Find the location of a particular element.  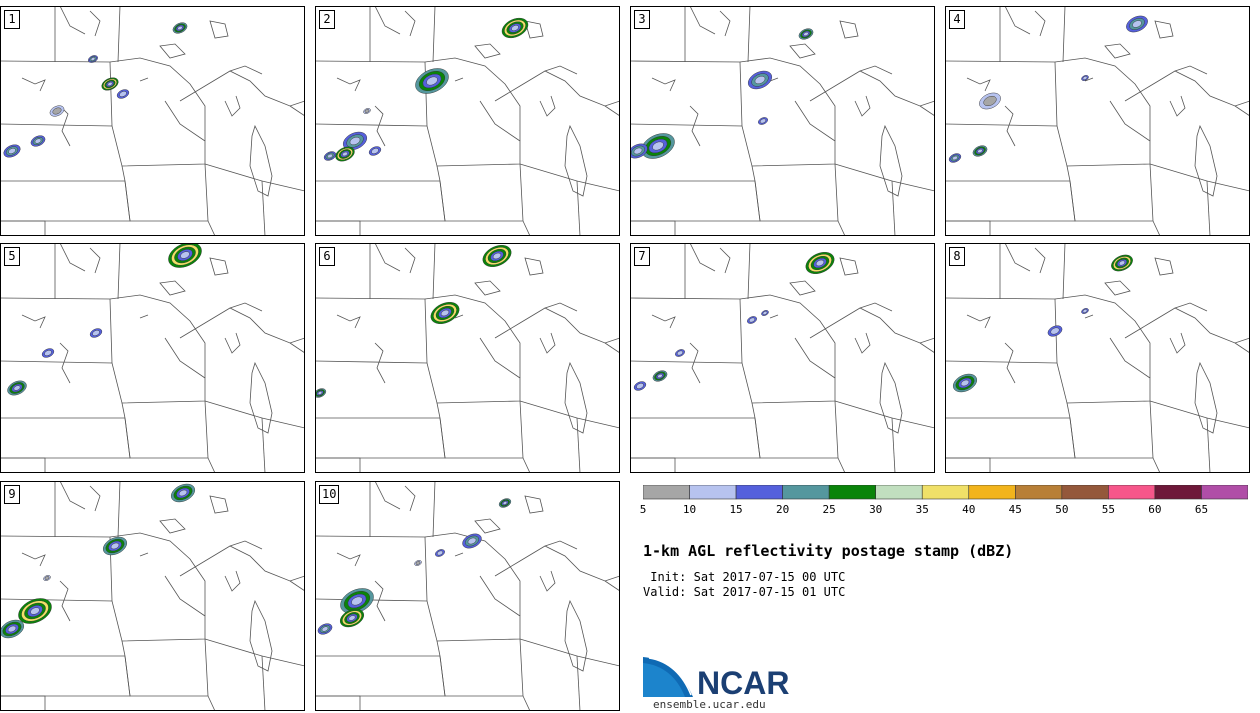

member-label: 4 is located at coordinates (957, 19).